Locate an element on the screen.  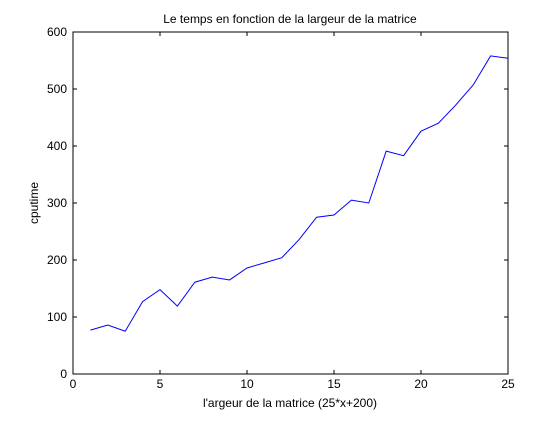
y-axis-label: cputime is located at coordinates (34, 203).